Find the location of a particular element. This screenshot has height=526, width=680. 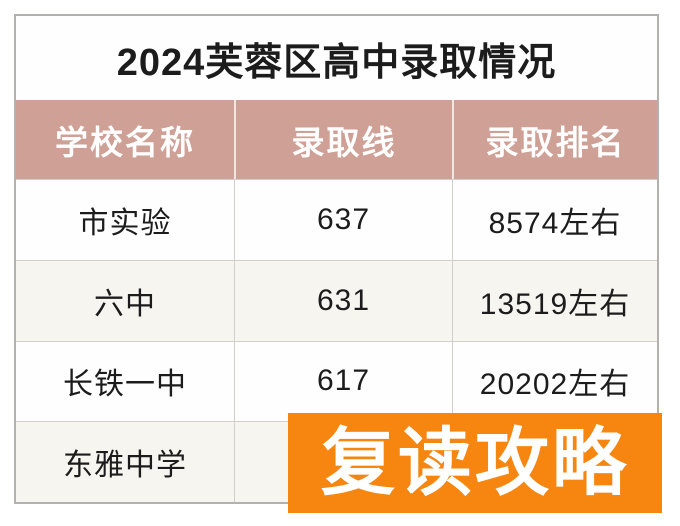

repeat-study-guide-banner: 复读攻略 is located at coordinates (475, 463).